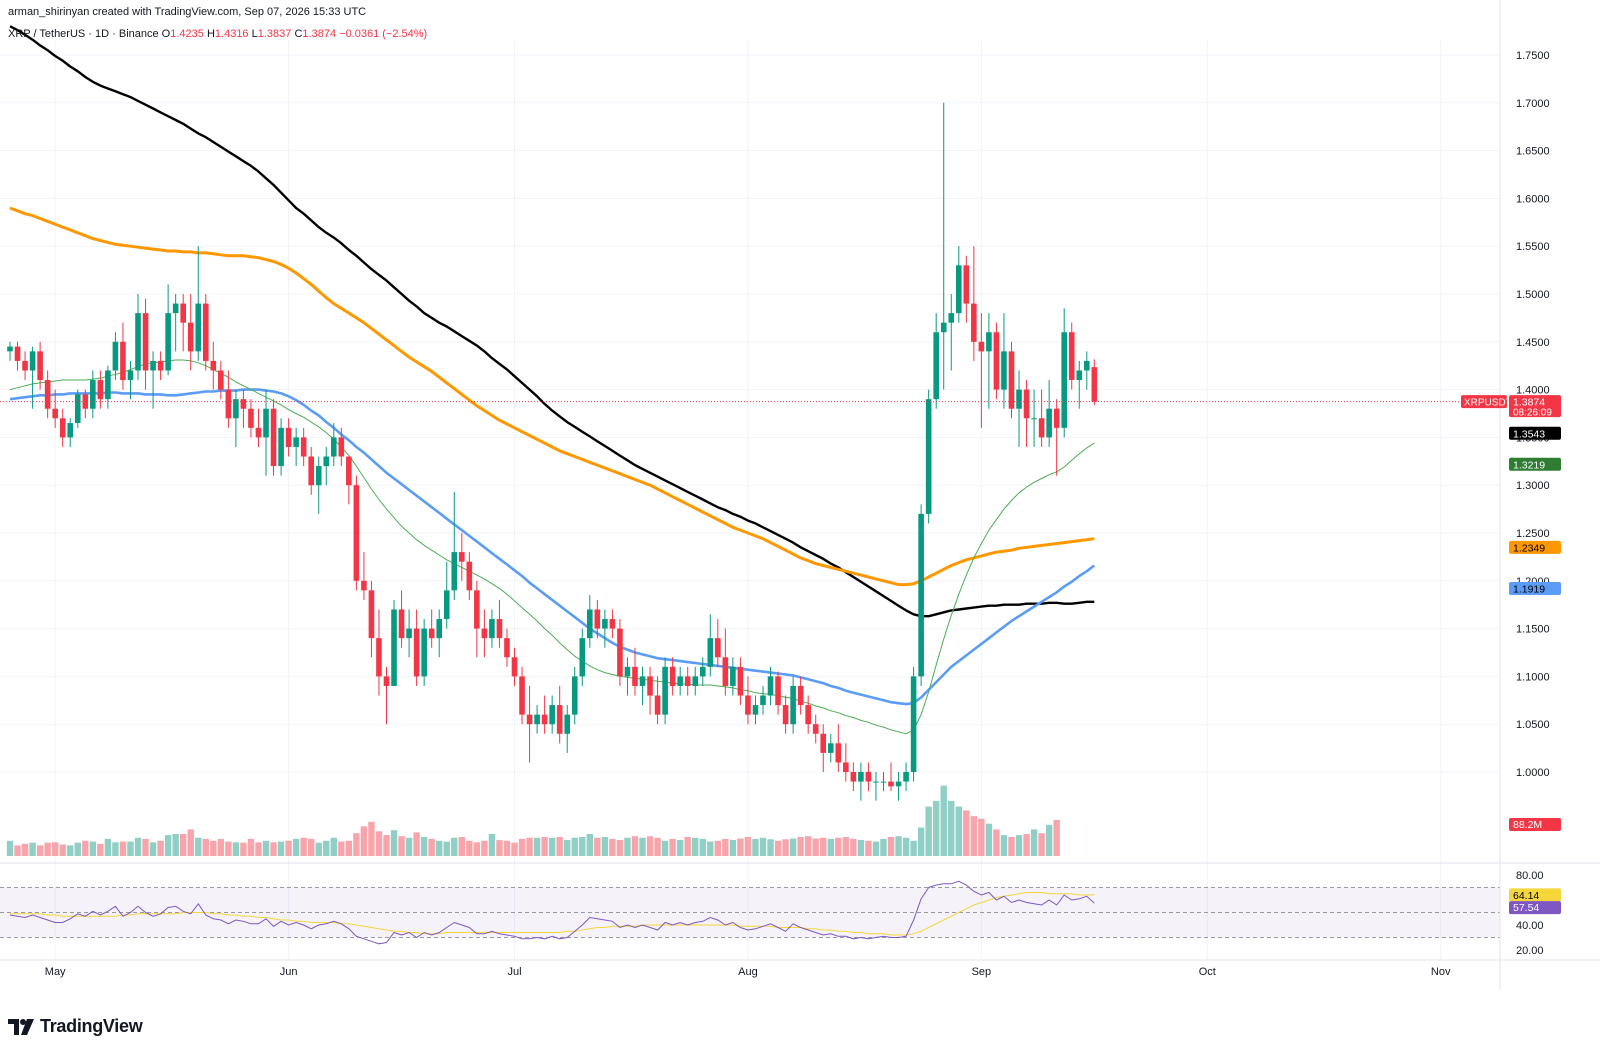 The image size is (1600, 1051). Describe the element at coordinates (1527, 825) in the screenshot. I see `volume-tag: 88.2M` at that location.